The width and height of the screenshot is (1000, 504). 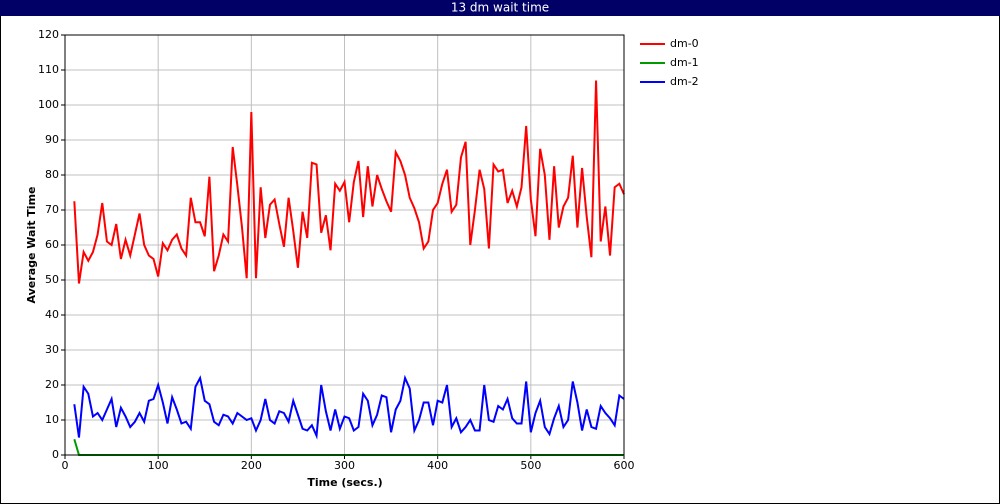 What do you see at coordinates (48, 34) in the screenshot?
I see `y-tick-label: 120` at bounding box center [48, 34].